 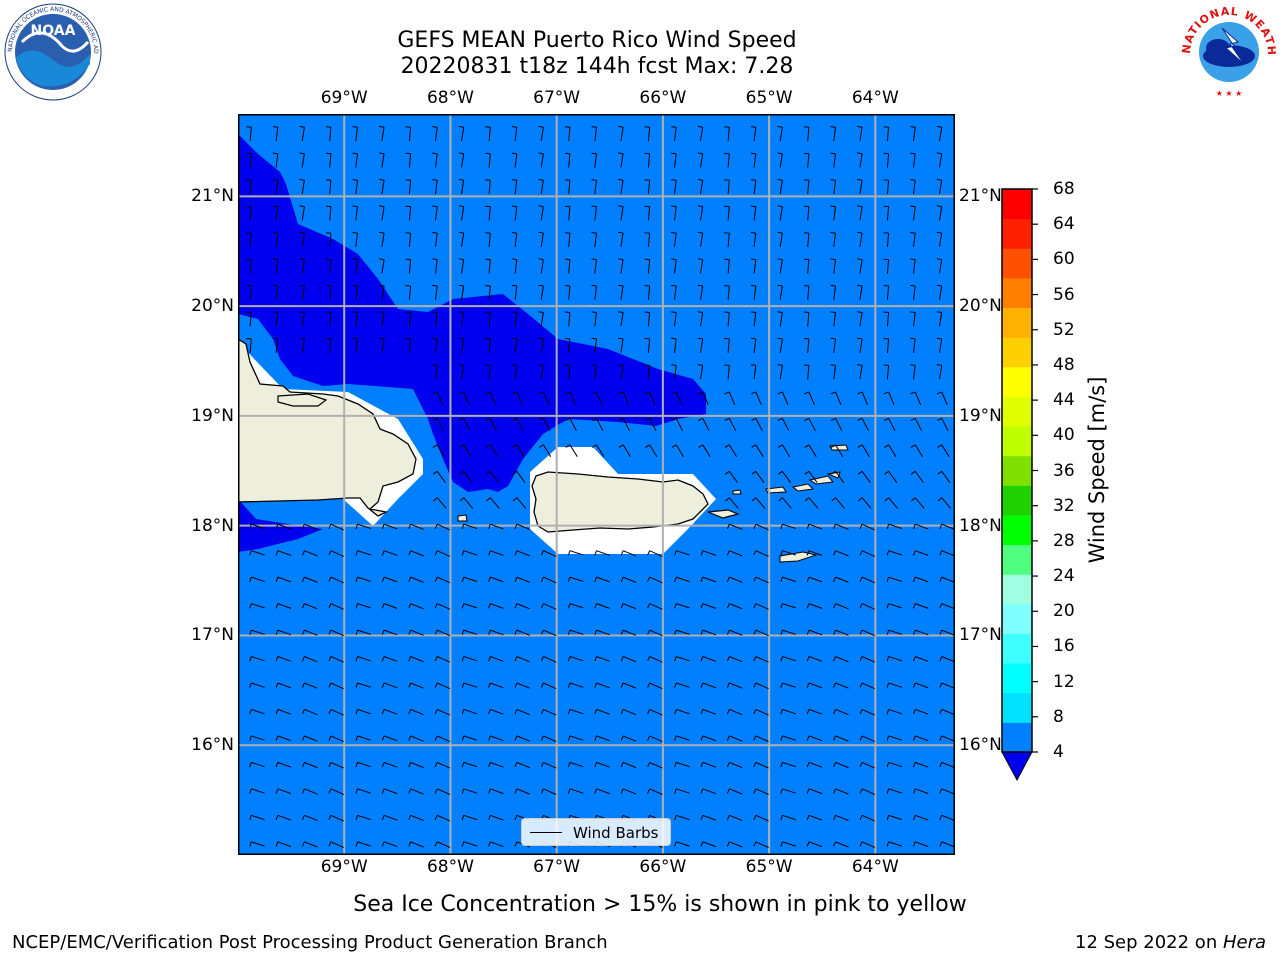 What do you see at coordinates (596, 832) in the screenshot?
I see `map-legend: Wind Barbs` at bounding box center [596, 832].